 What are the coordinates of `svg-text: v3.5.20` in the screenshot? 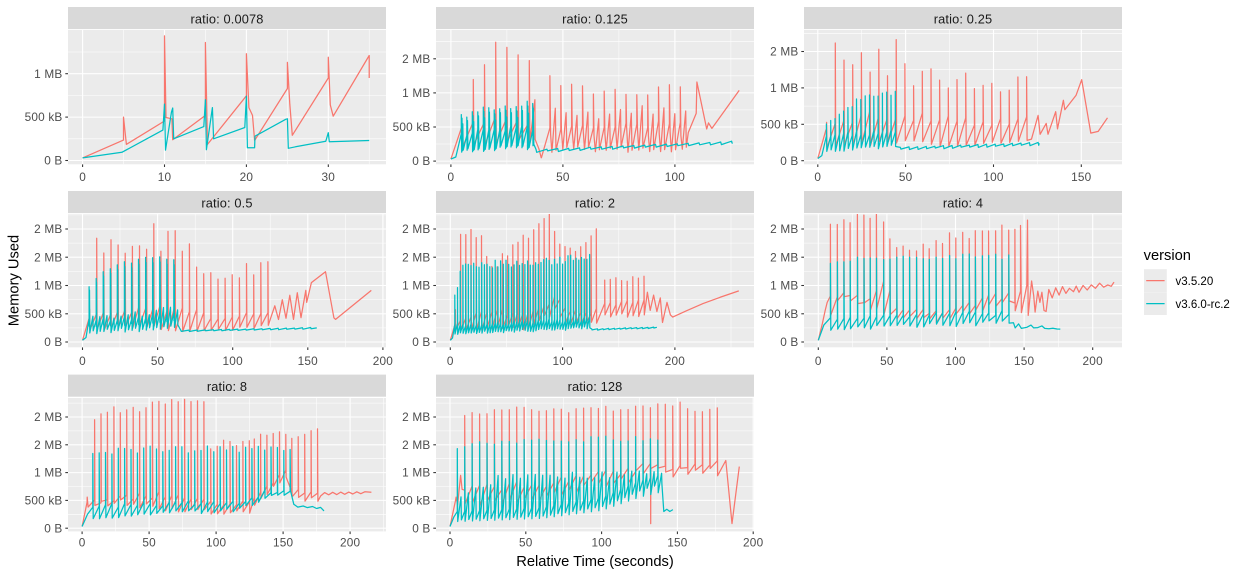 It's located at (1195, 282).